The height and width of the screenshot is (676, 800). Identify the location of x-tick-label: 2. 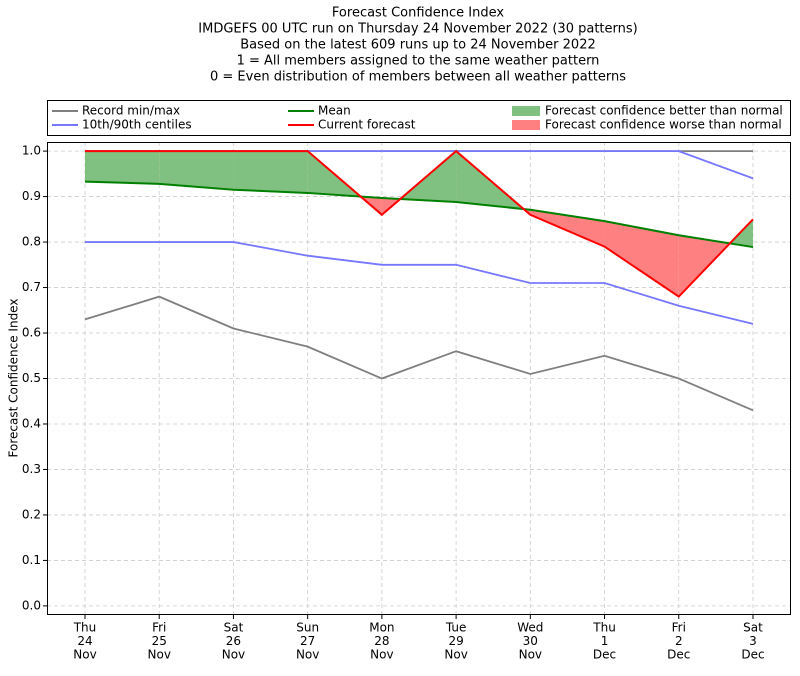
(679, 641).